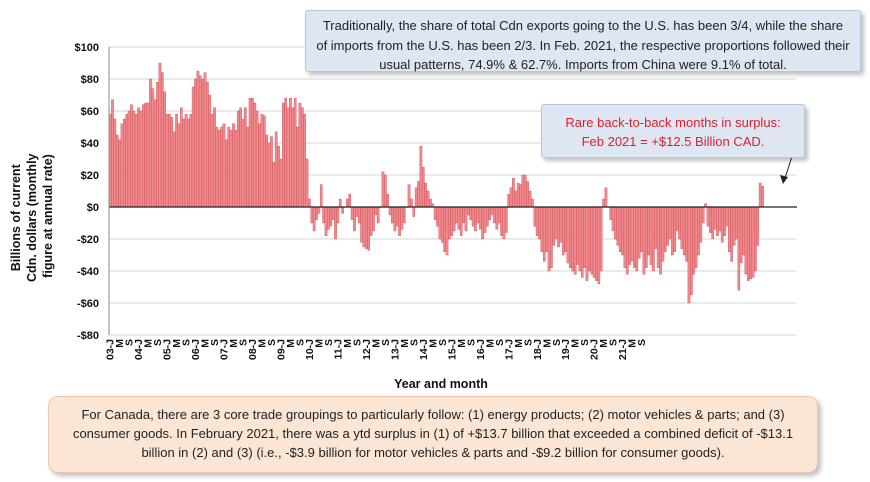  Describe the element at coordinates (139, 349) in the screenshot. I see `x-tick-label: 04-J` at that location.